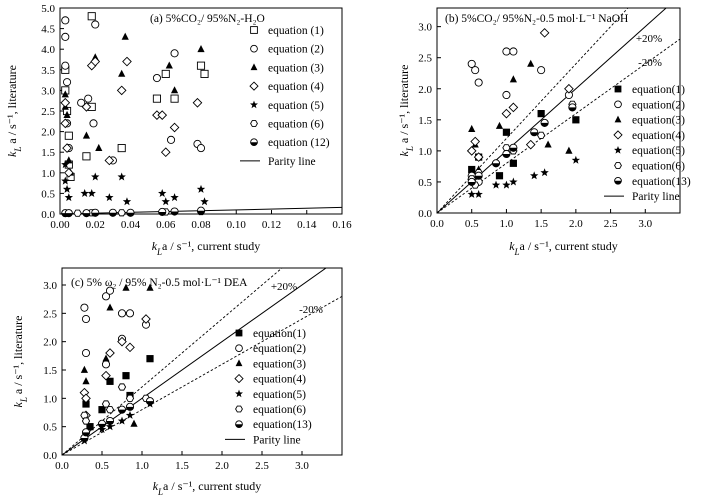  I want to click on legend-label: equation(2), so click(658, 105).